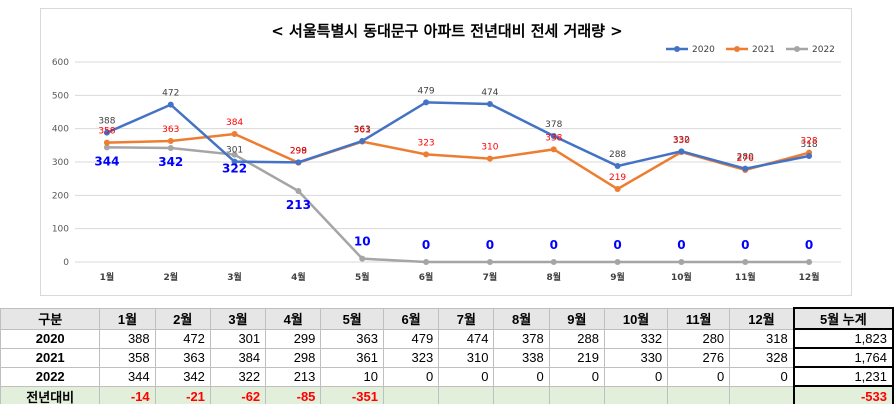 This screenshot has height=404, width=894. Describe the element at coordinates (426, 277) in the screenshot. I see `x-tick-label: 6월` at that location.